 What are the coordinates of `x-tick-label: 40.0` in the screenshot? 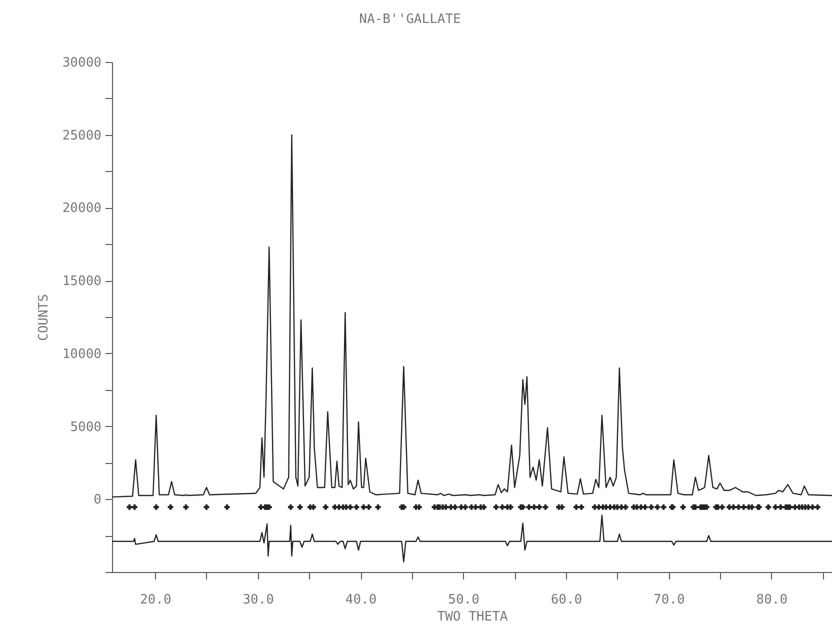 It's located at (361, 600).